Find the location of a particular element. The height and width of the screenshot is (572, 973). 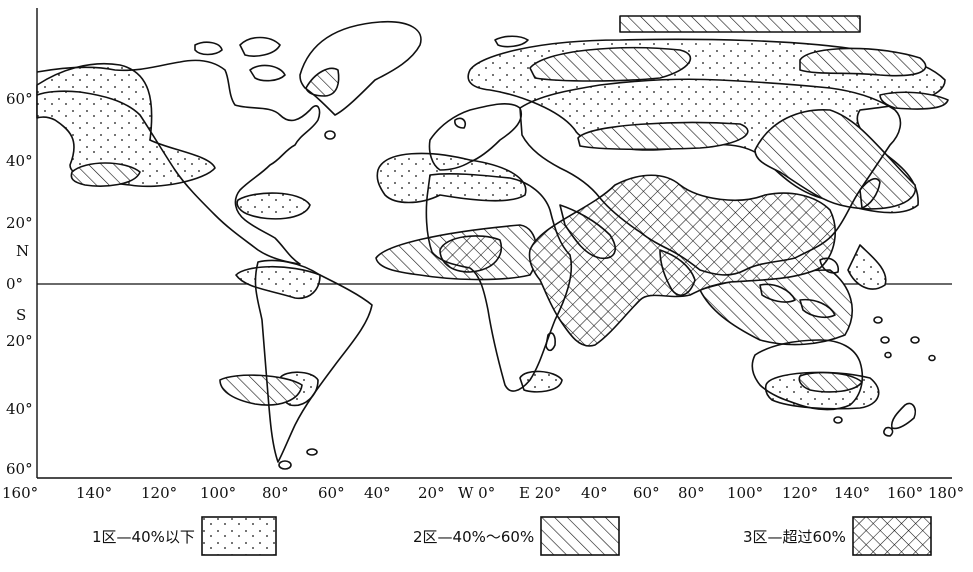

legend-label-zone-1: 1区—40%以下 is located at coordinates (143, 536).